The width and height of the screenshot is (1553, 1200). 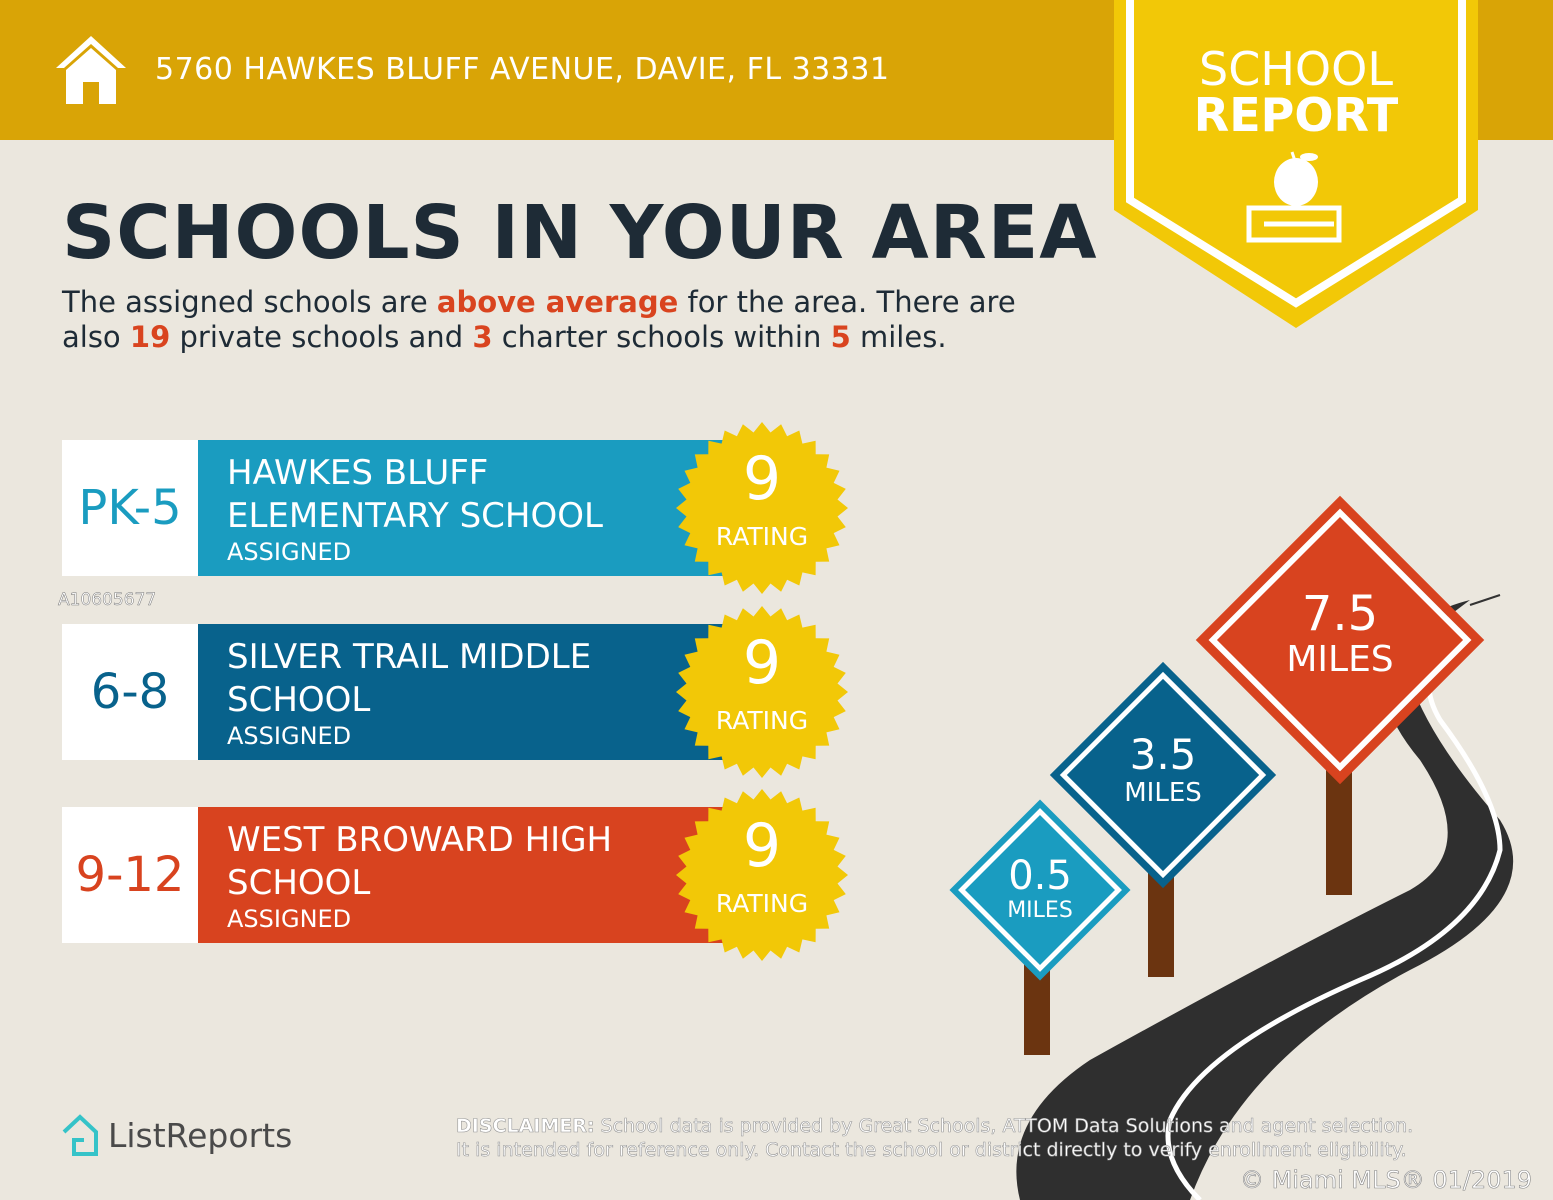 I want to click on distance-sign: 7.5 MILES, so click(x=1340, y=640).